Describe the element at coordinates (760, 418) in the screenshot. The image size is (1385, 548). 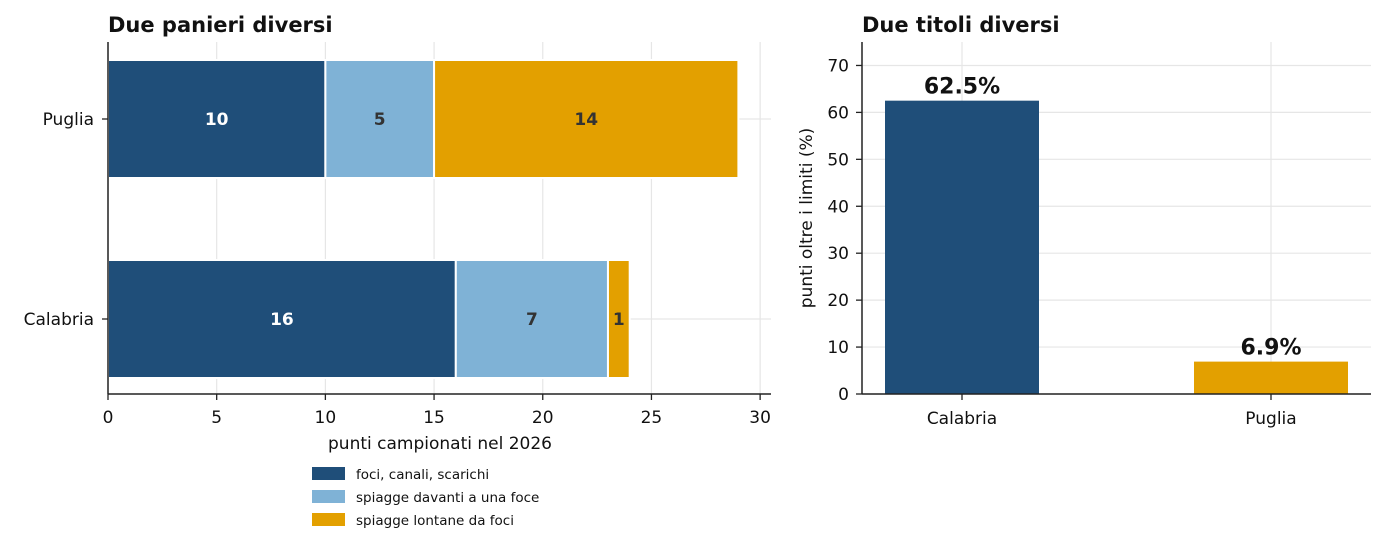
I see `left-chart-x-tick-label: 30` at that location.